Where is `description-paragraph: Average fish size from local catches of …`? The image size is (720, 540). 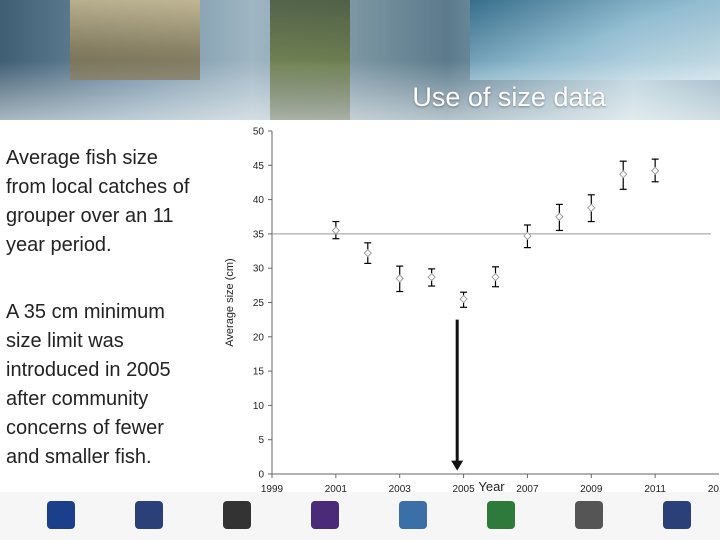
description-paragraph: Average fish size from local catches of … is located at coordinates (98, 201).